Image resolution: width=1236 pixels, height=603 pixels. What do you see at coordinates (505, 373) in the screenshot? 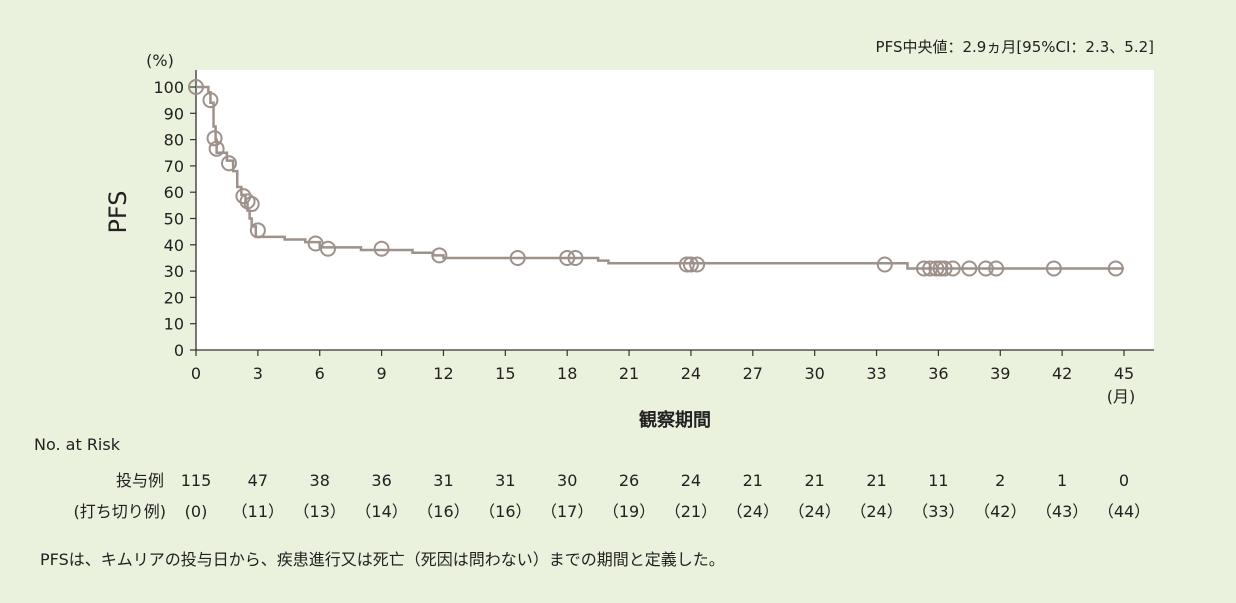
I see `x-tick-label: 15` at bounding box center [505, 373].